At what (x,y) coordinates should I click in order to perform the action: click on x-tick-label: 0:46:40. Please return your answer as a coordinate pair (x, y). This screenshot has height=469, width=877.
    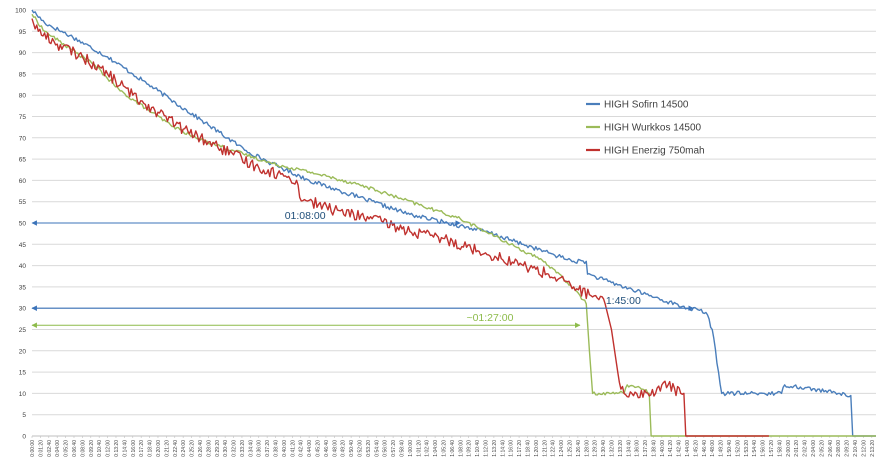
    Looking at the image, I should click on (327, 448).